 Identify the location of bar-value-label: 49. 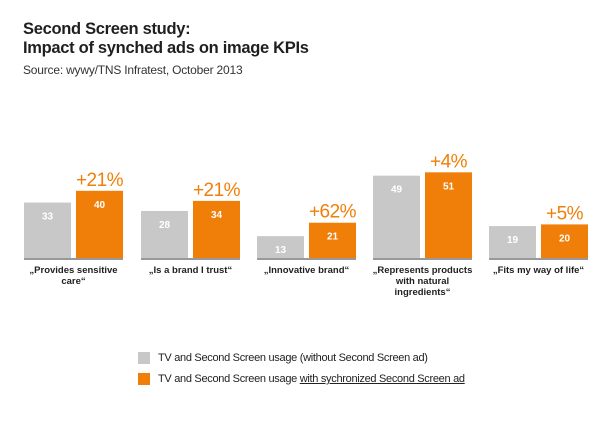
(397, 190).